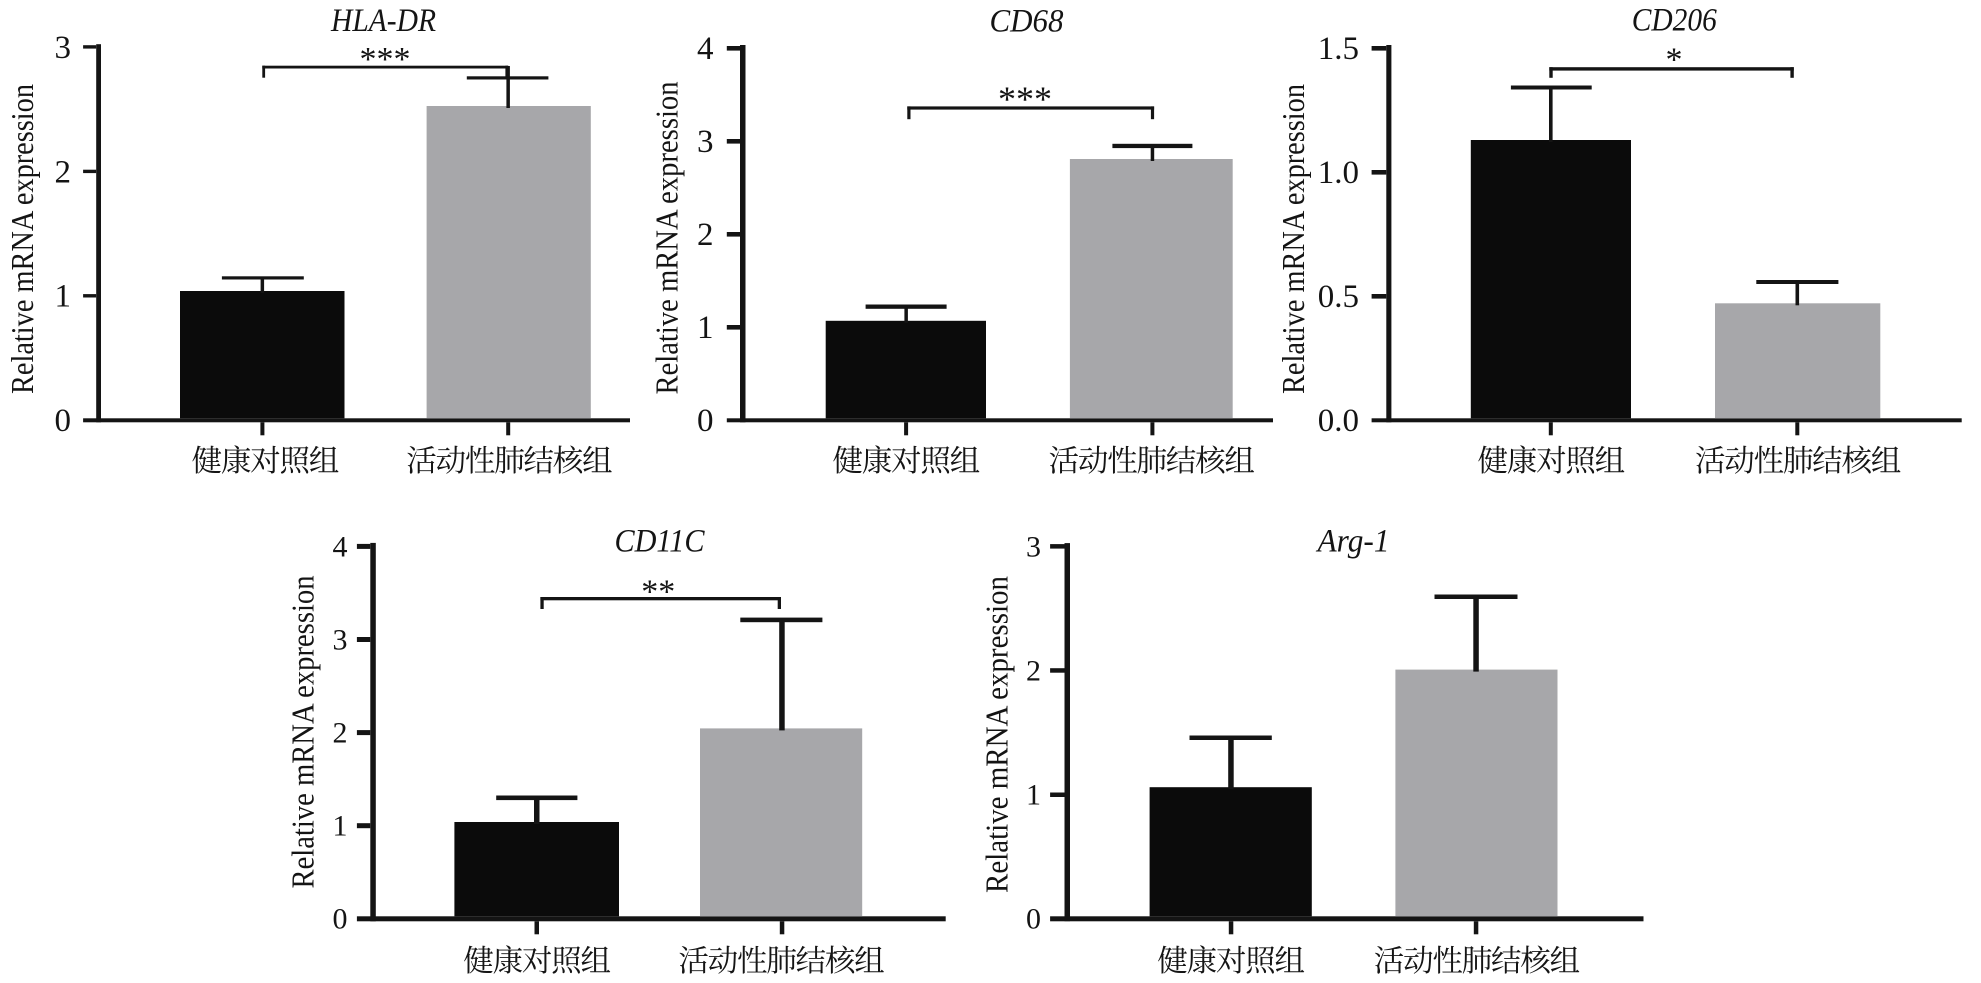 The width and height of the screenshot is (1981, 983). Describe the element at coordinates (1353, 542) in the screenshot. I see `svg-text: Arg-1` at that location.